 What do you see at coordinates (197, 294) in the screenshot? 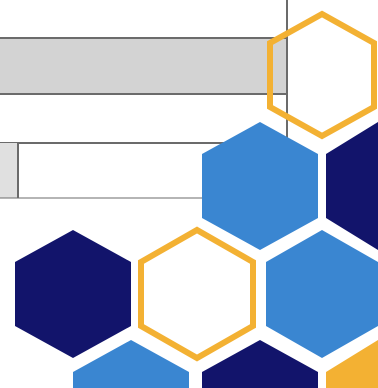
I see `hex-outline-gold-center` at bounding box center [197, 294].